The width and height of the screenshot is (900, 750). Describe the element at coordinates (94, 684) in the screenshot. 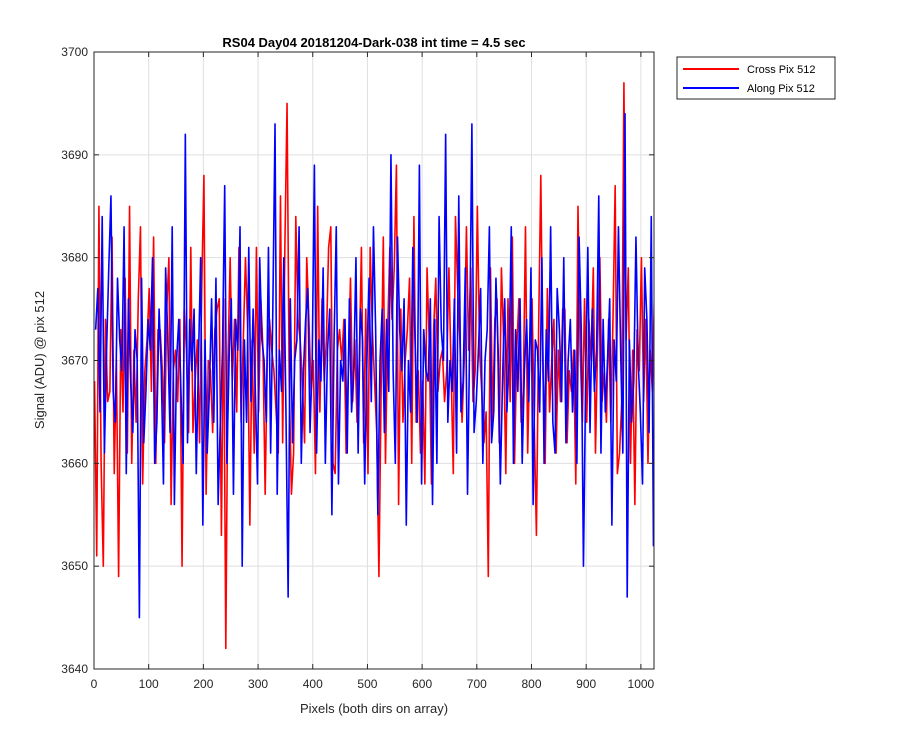

I see `x-tick-label: 0` at that location.